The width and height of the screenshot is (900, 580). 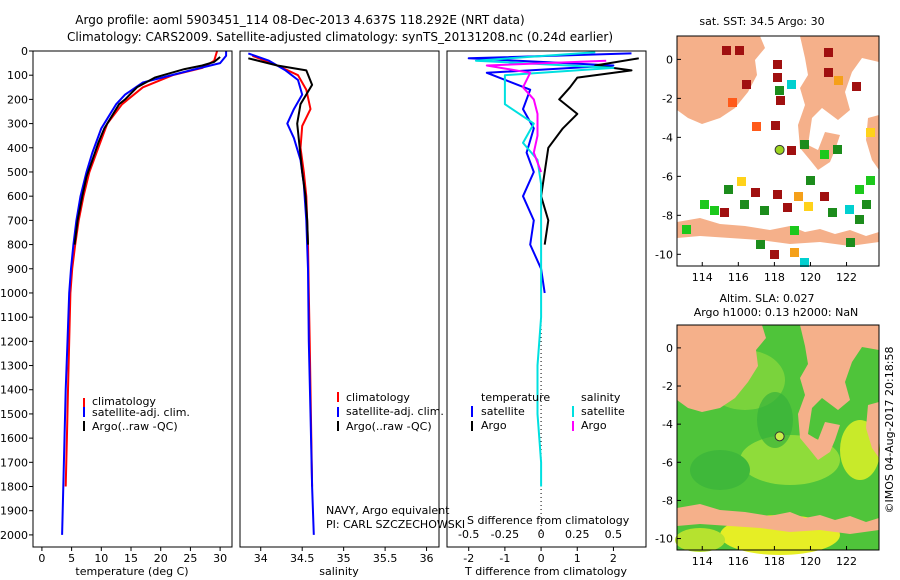 I want to click on legend-s-satellite-label: satellite, so click(x=603, y=411).